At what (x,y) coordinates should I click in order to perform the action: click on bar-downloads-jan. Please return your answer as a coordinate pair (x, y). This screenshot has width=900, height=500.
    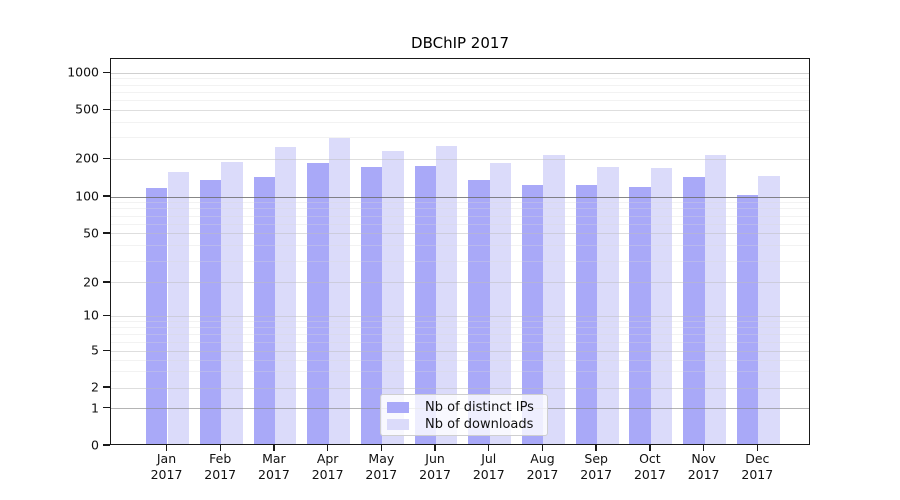
    Looking at the image, I should click on (178, 308).